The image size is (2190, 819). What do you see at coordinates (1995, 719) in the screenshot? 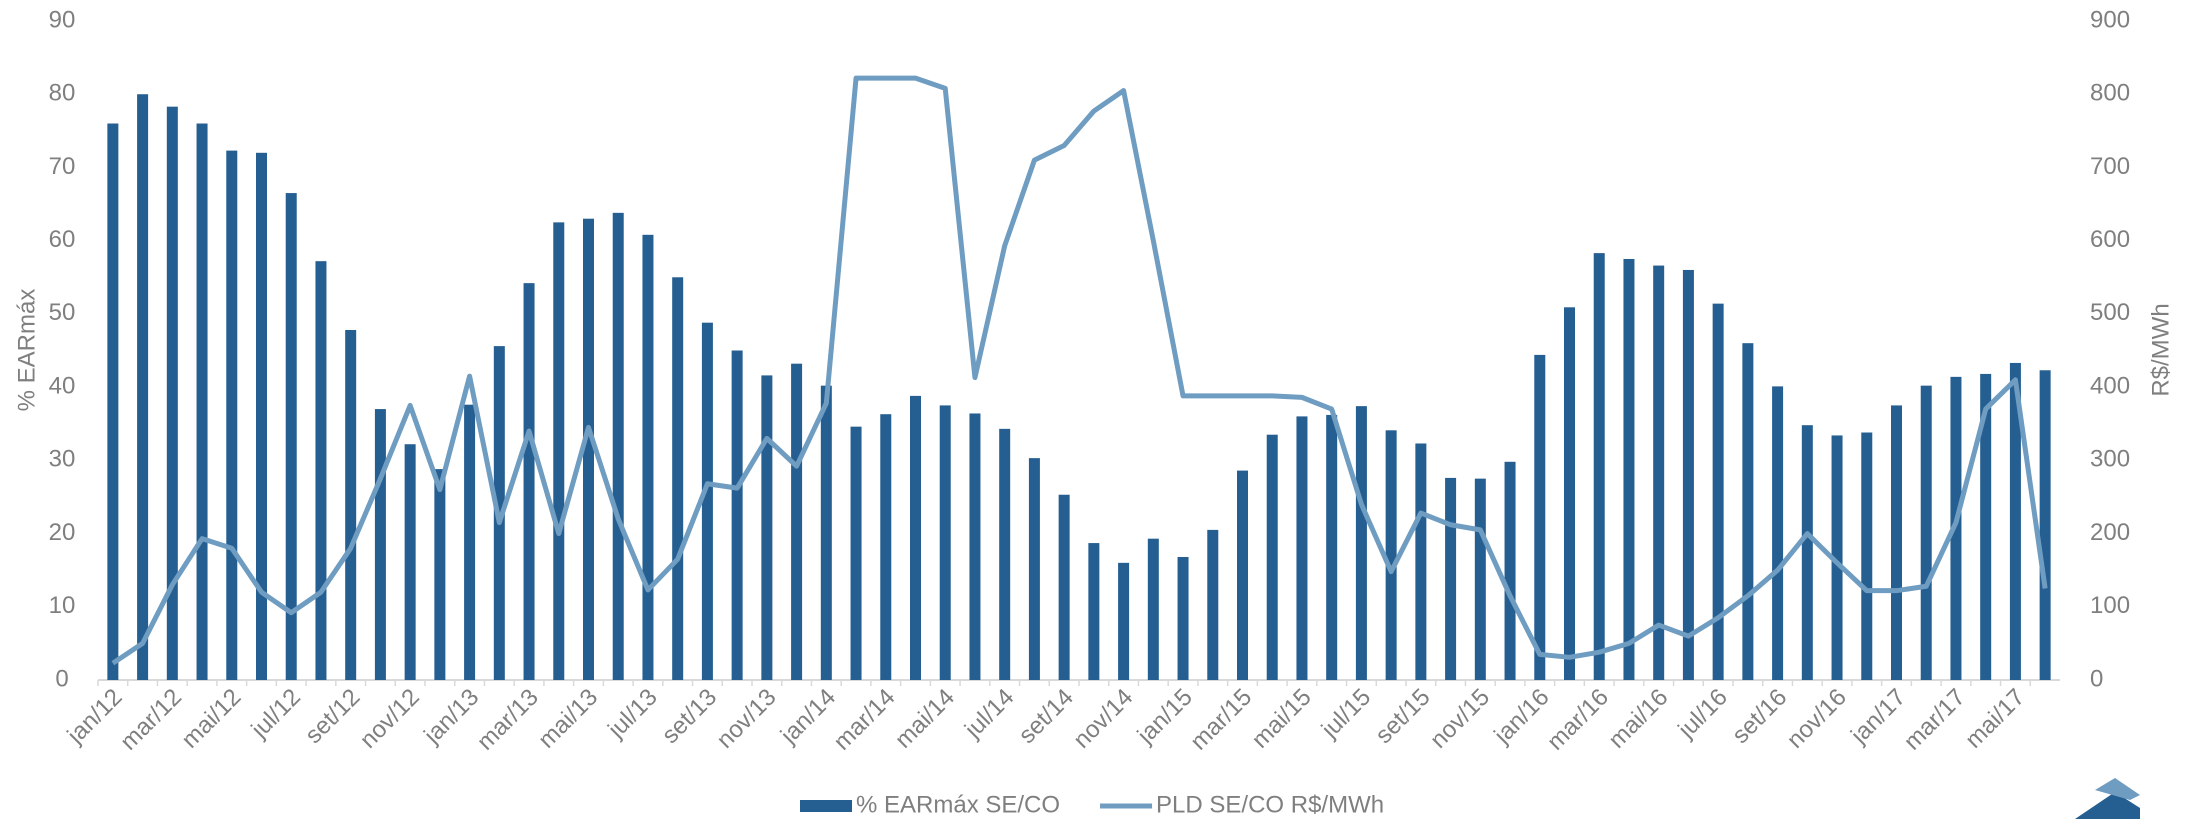
I see `x-tick-label: mai/17` at bounding box center [1995, 719].